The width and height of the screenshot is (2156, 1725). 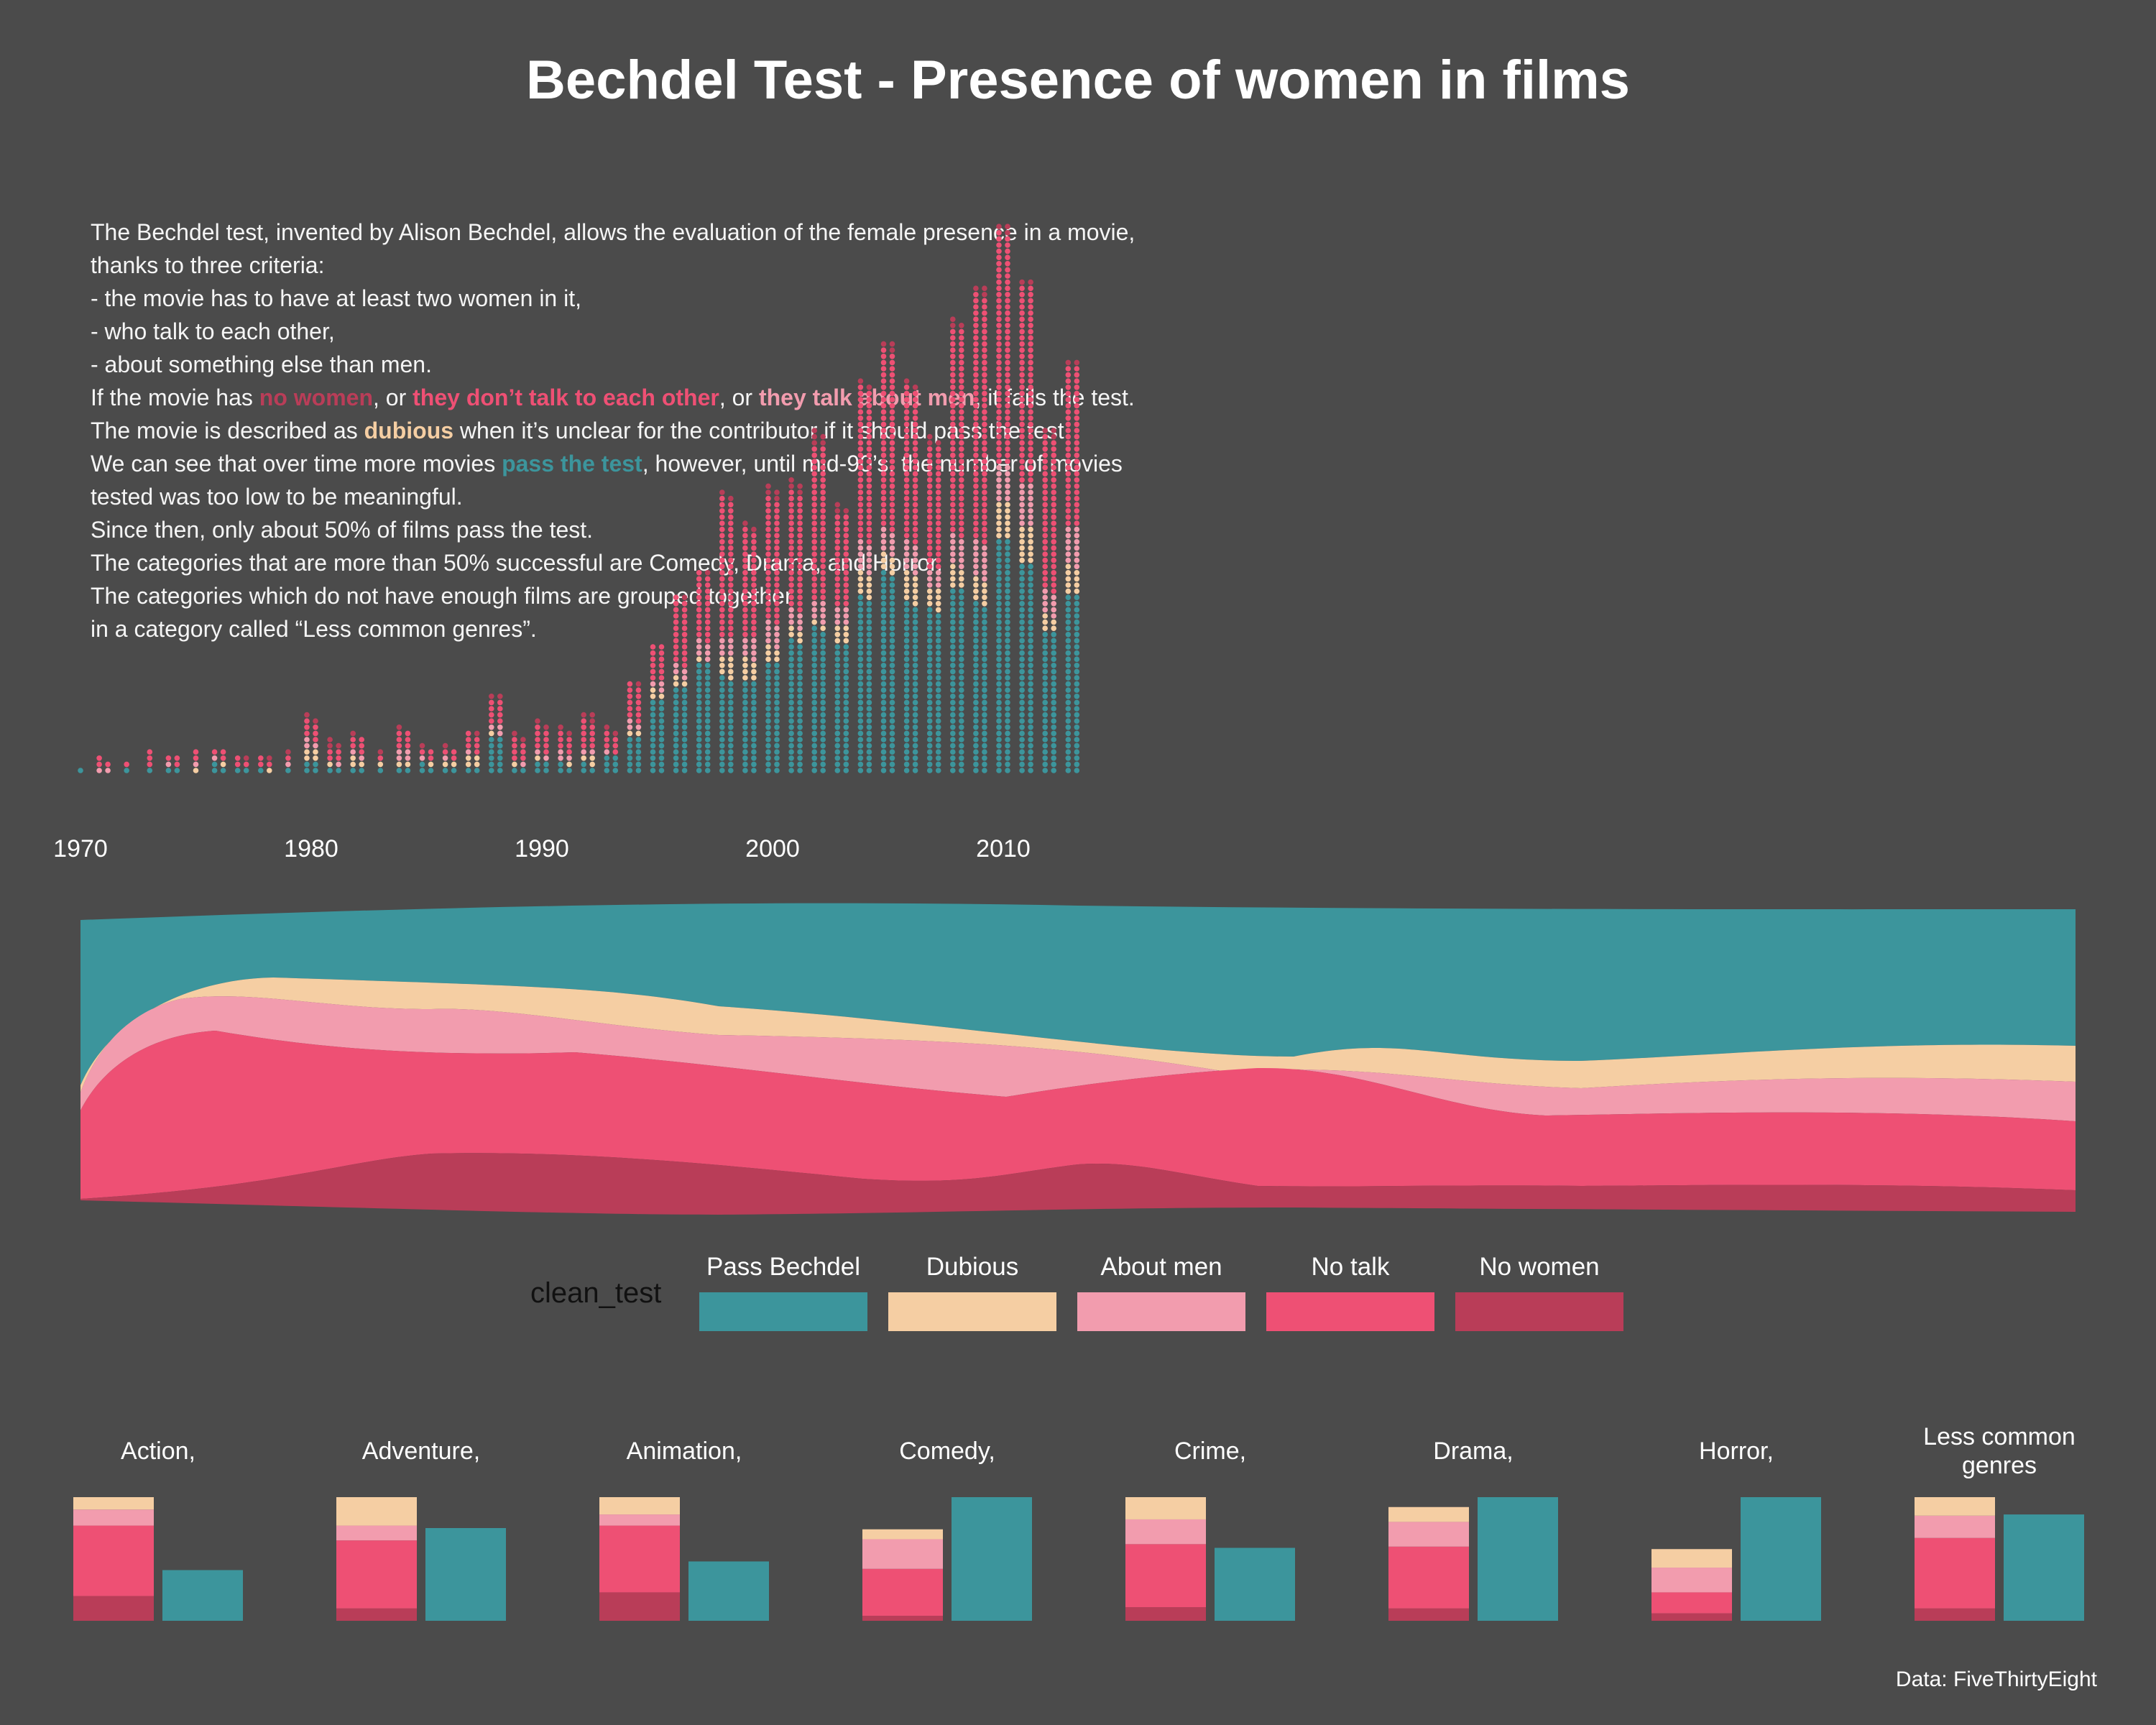 What do you see at coordinates (1078, 1559) in the screenshot?
I see `genre-bars` at bounding box center [1078, 1559].